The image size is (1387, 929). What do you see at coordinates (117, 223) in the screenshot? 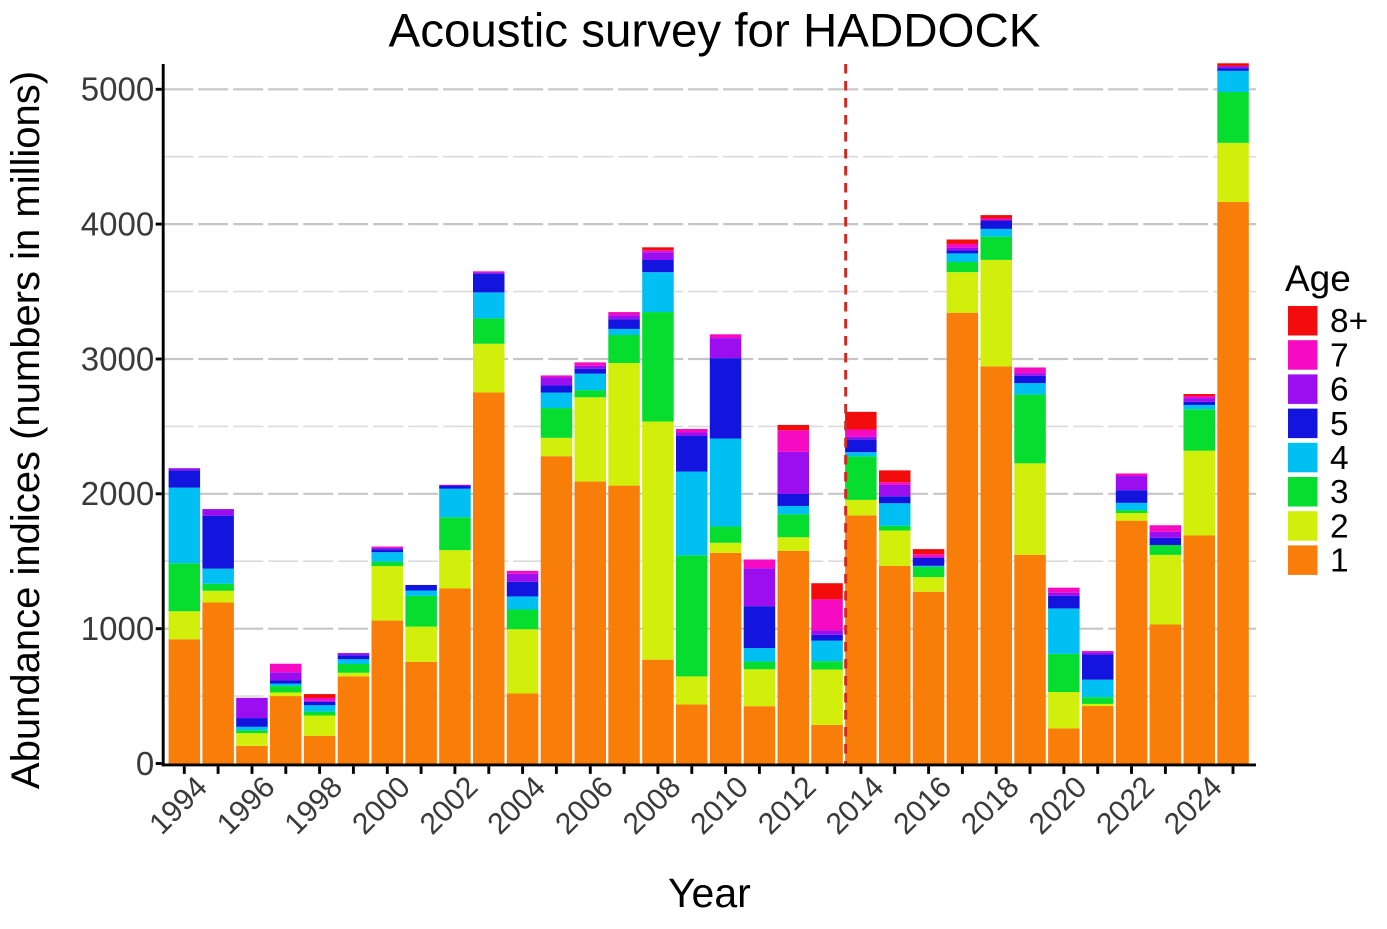
I see `svg-text: 4000` at bounding box center [117, 223].